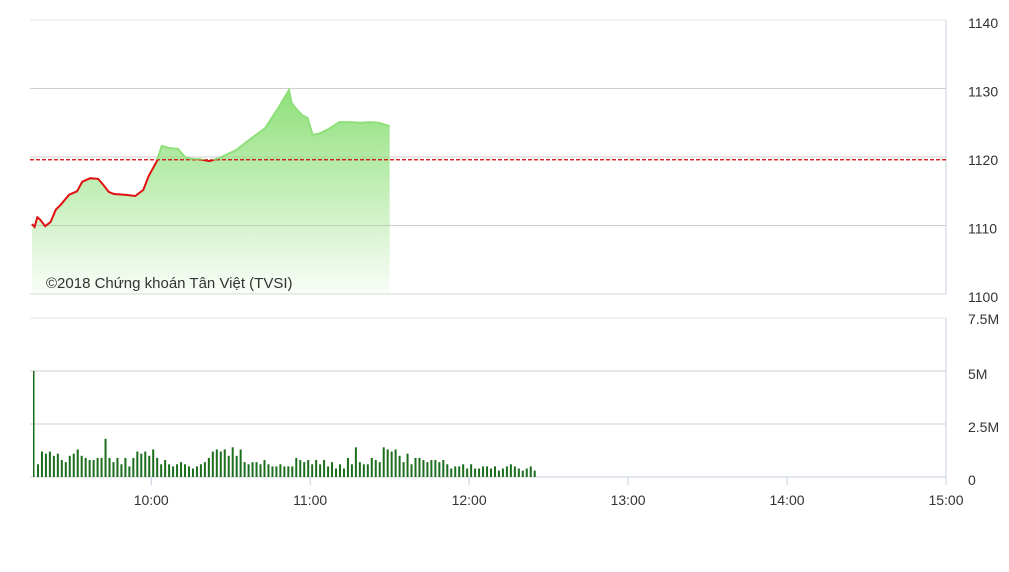 This screenshot has height=572, width=1009. What do you see at coordinates (273, 123) in the screenshot?
I see `price-line-above-reference` at bounding box center [273, 123].